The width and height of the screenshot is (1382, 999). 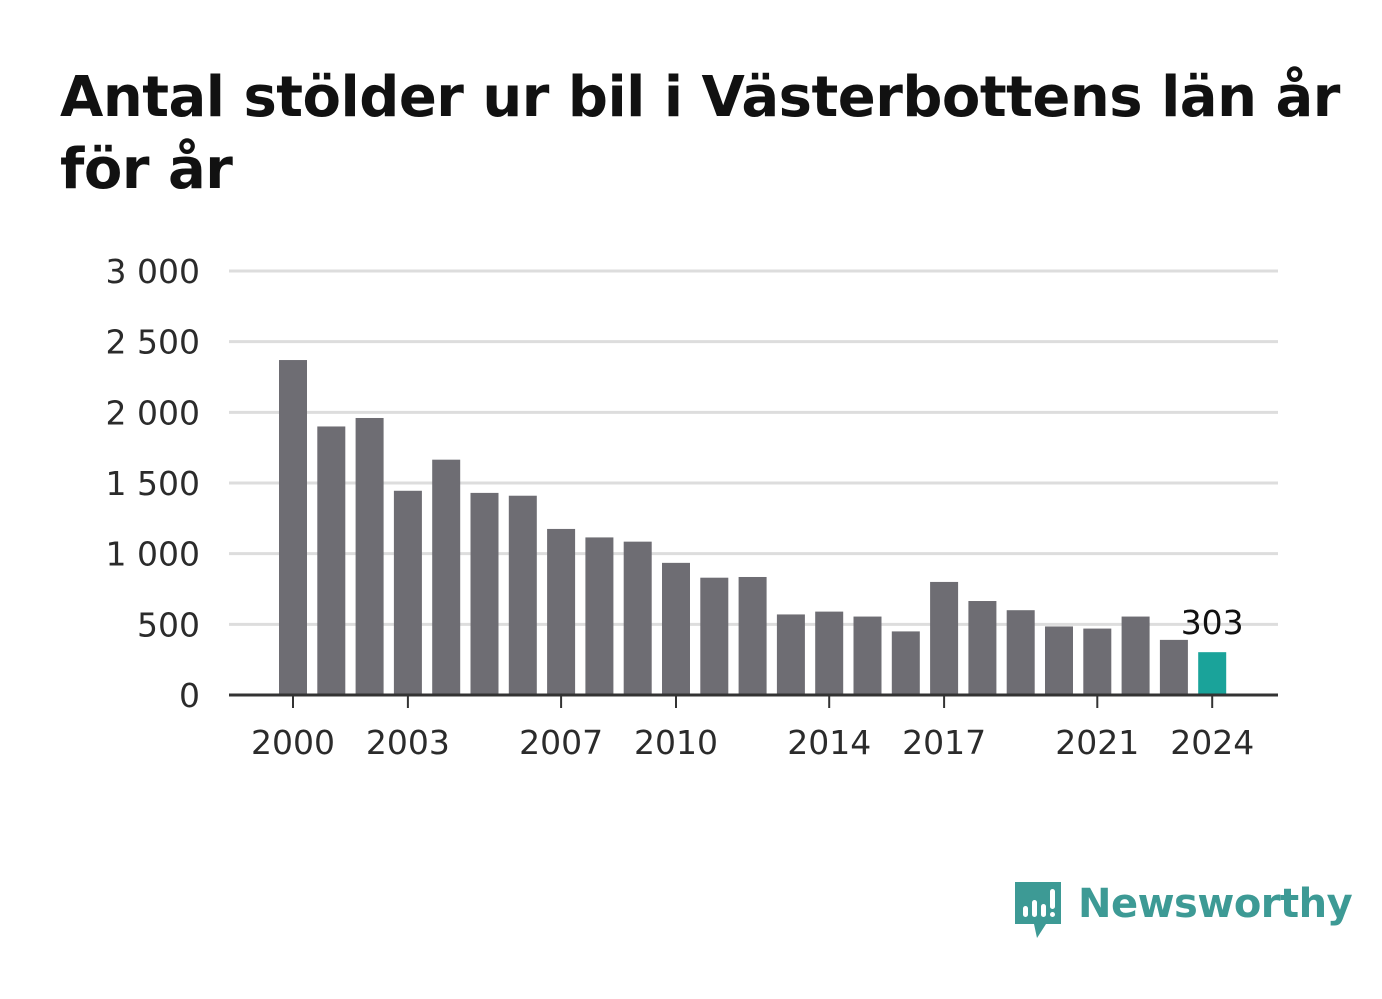 I want to click on y-tick-label: 3 000, so click(x=153, y=271).